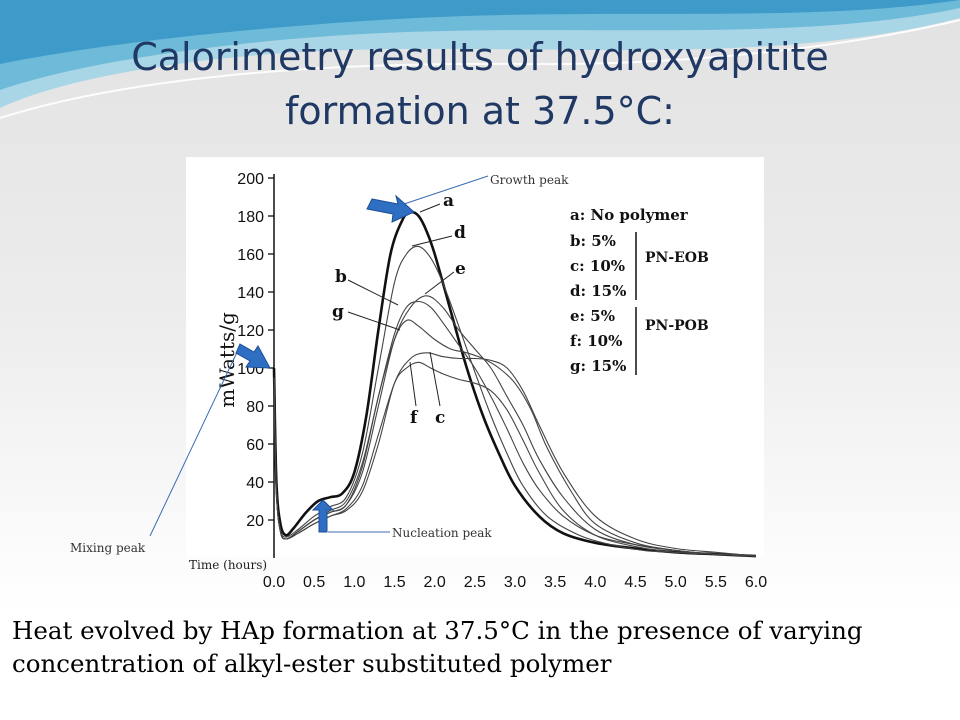  I want to click on curve-leader-d, so click(432, 241).